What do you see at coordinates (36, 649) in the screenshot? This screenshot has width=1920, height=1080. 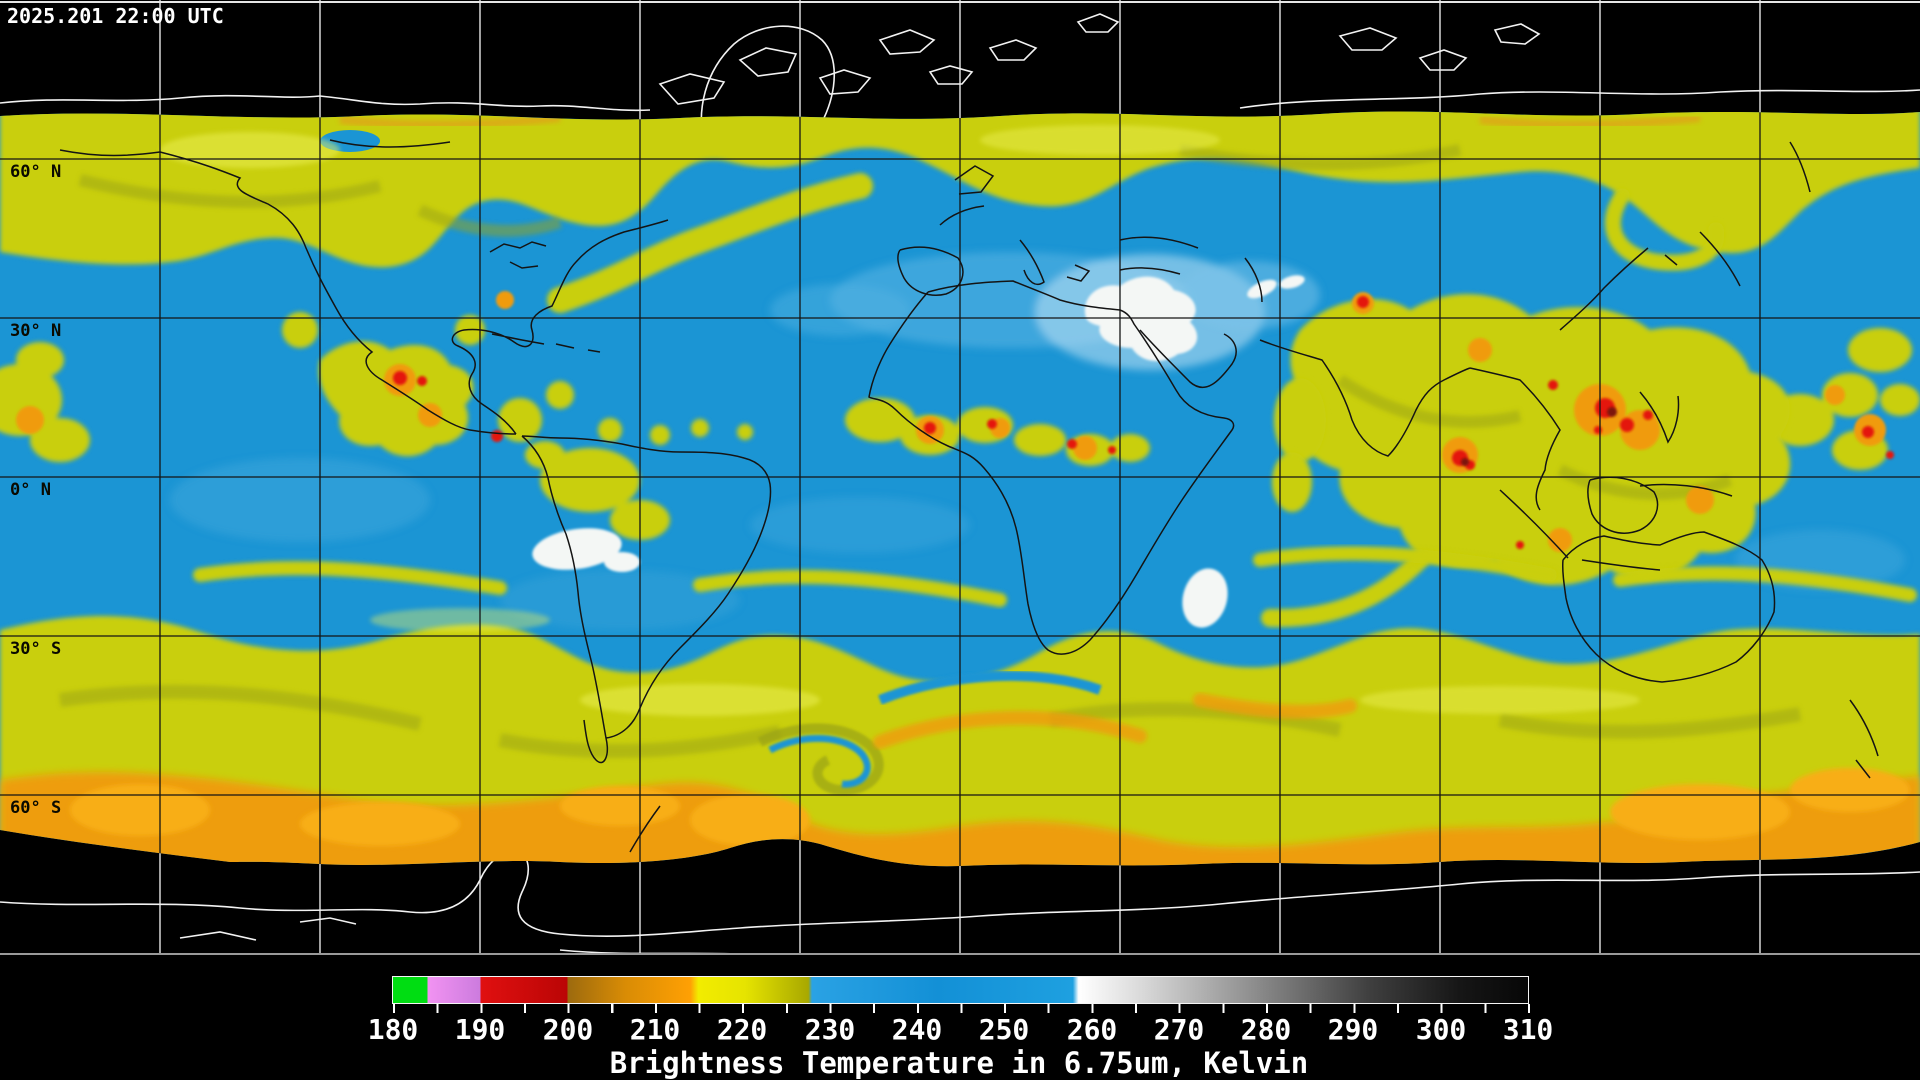 I see `latitude-label-30s: 30° S` at bounding box center [36, 649].